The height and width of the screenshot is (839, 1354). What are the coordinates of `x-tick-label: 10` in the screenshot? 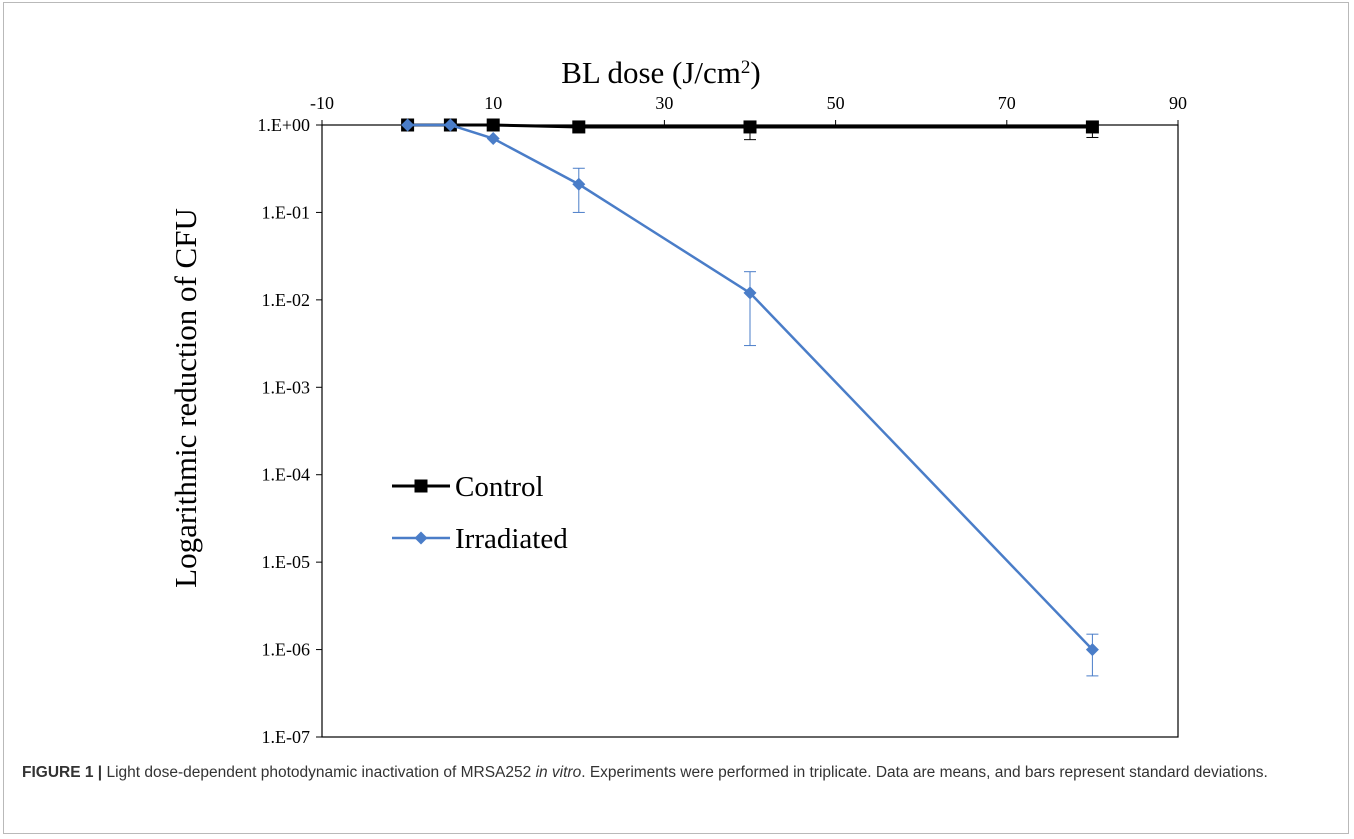 It's located at (493, 103).